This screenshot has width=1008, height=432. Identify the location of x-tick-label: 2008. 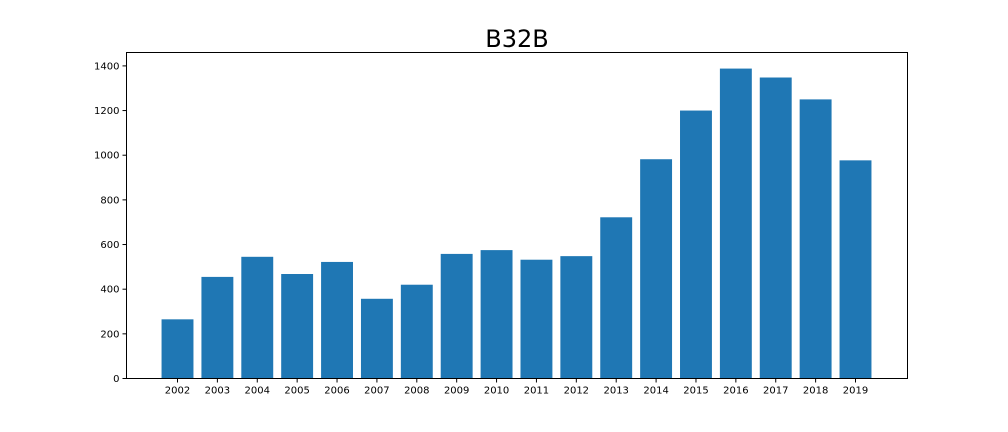
(416, 391).